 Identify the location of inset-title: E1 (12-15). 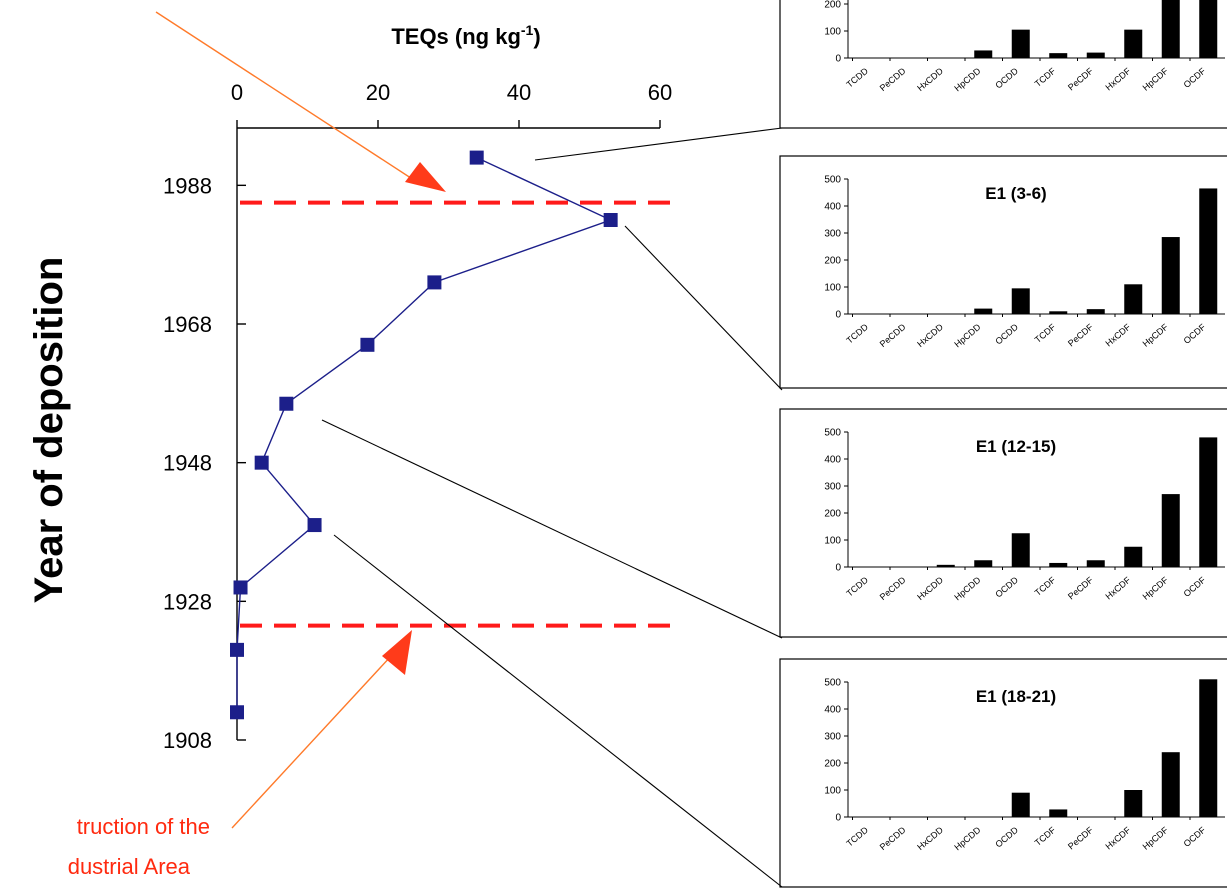
(1016, 446).